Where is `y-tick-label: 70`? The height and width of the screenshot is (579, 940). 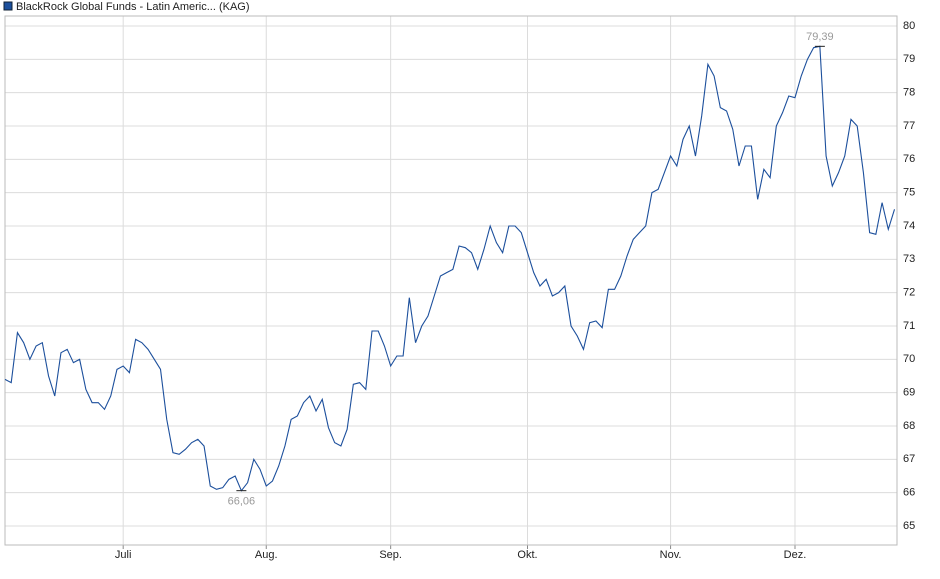 y-tick-label: 70 is located at coordinates (909, 359).